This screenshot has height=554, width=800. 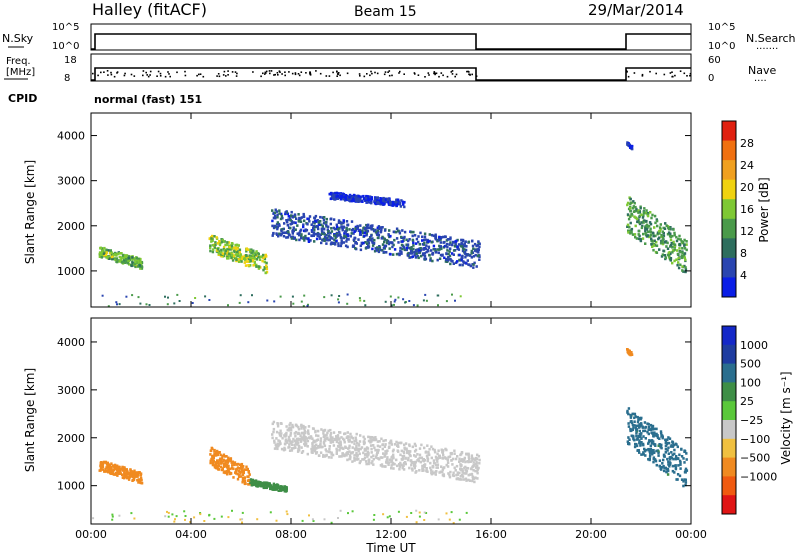 I want to click on nsky-tick-top: 10^5, so click(x=65, y=27).